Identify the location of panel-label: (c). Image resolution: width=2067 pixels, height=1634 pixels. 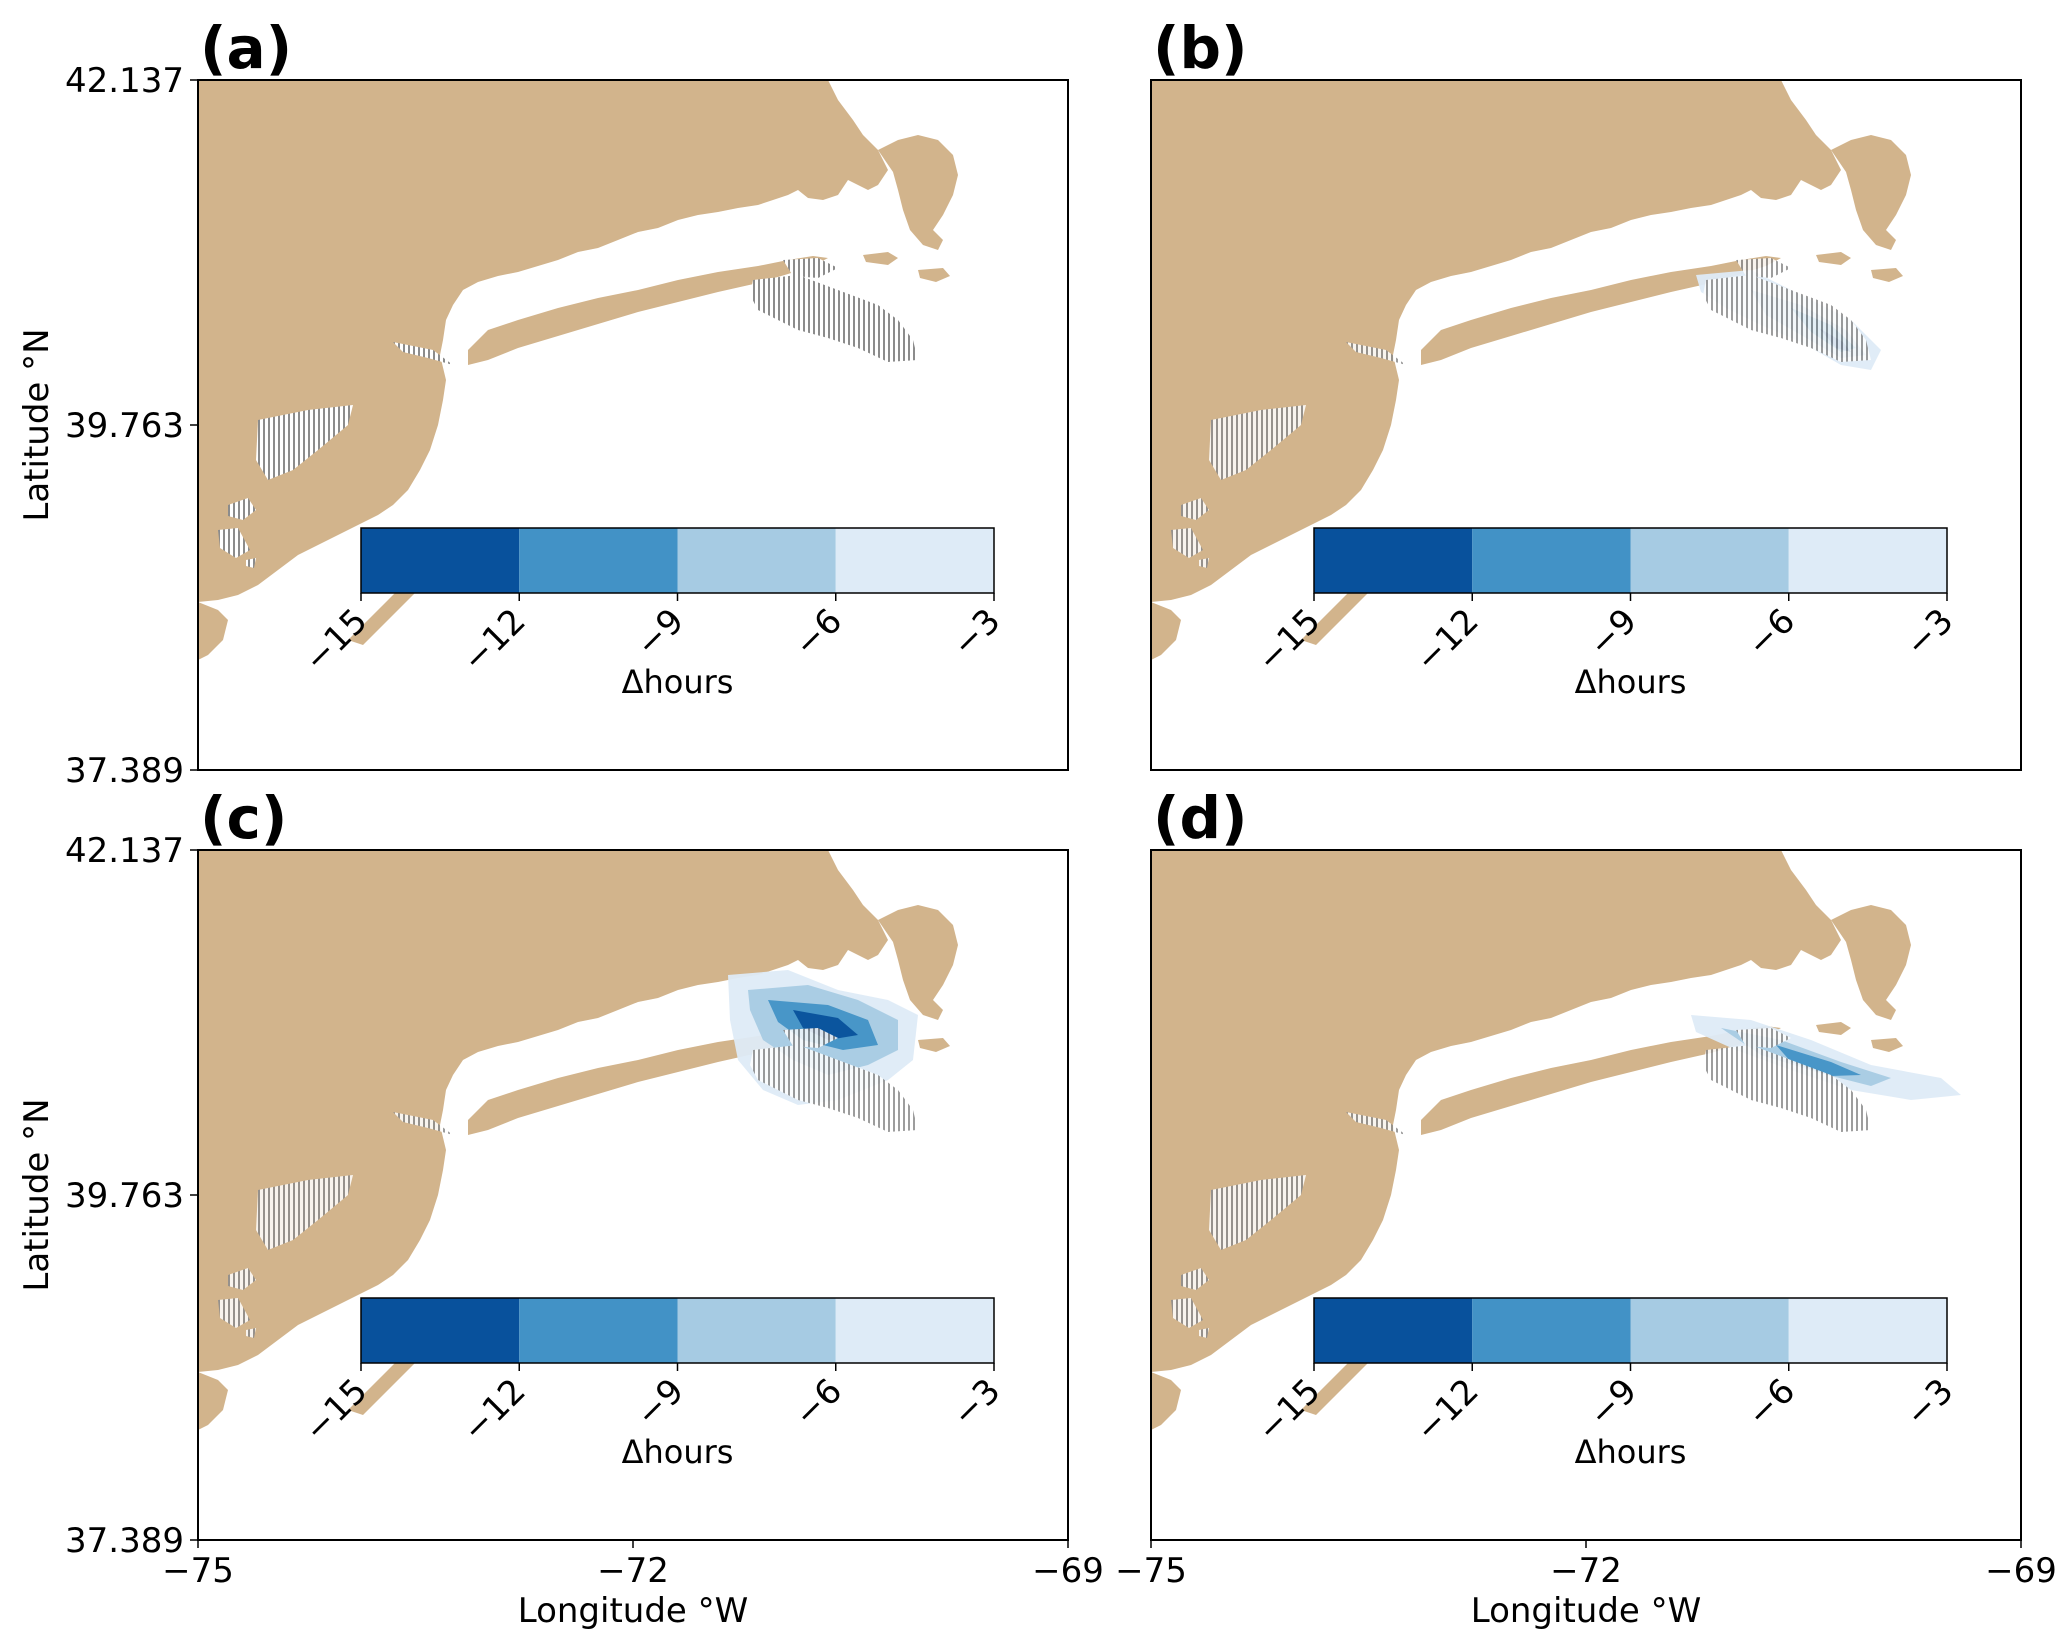
(243, 818).